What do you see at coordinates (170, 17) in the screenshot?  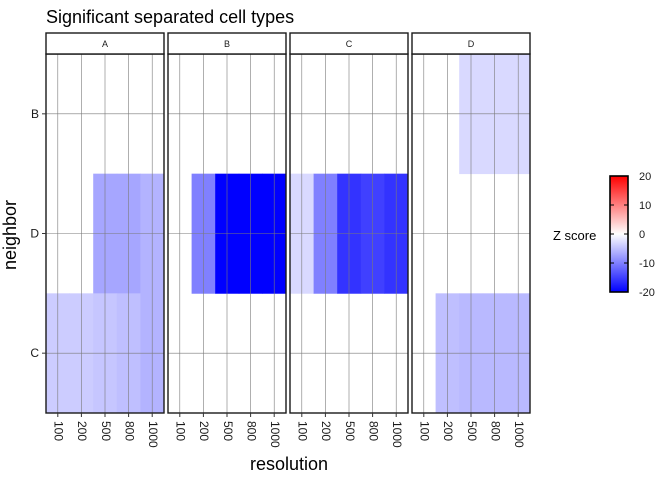 I see `chart-title: Significant separated cell types` at bounding box center [170, 17].